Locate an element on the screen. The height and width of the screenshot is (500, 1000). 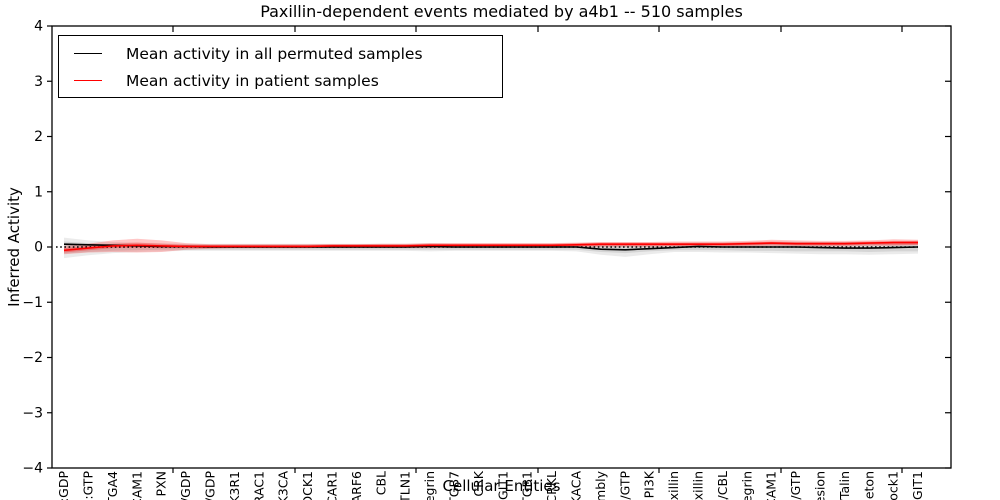
x-category-label: p130Cas/Crk/Dock1 is located at coordinates (893, 485).